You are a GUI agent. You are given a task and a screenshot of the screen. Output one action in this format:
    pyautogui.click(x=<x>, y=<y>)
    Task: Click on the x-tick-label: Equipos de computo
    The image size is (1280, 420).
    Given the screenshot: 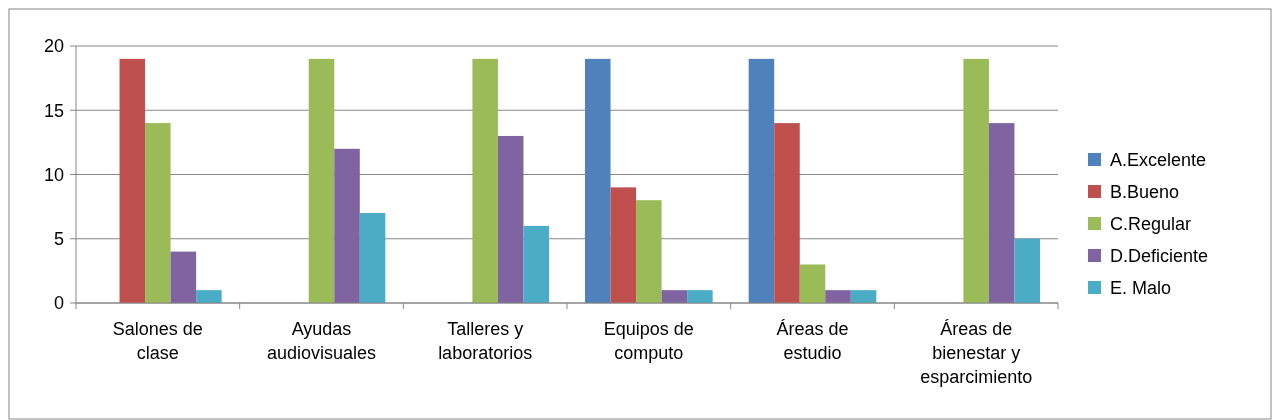 What is the action you would take?
    pyautogui.click(x=648, y=341)
    